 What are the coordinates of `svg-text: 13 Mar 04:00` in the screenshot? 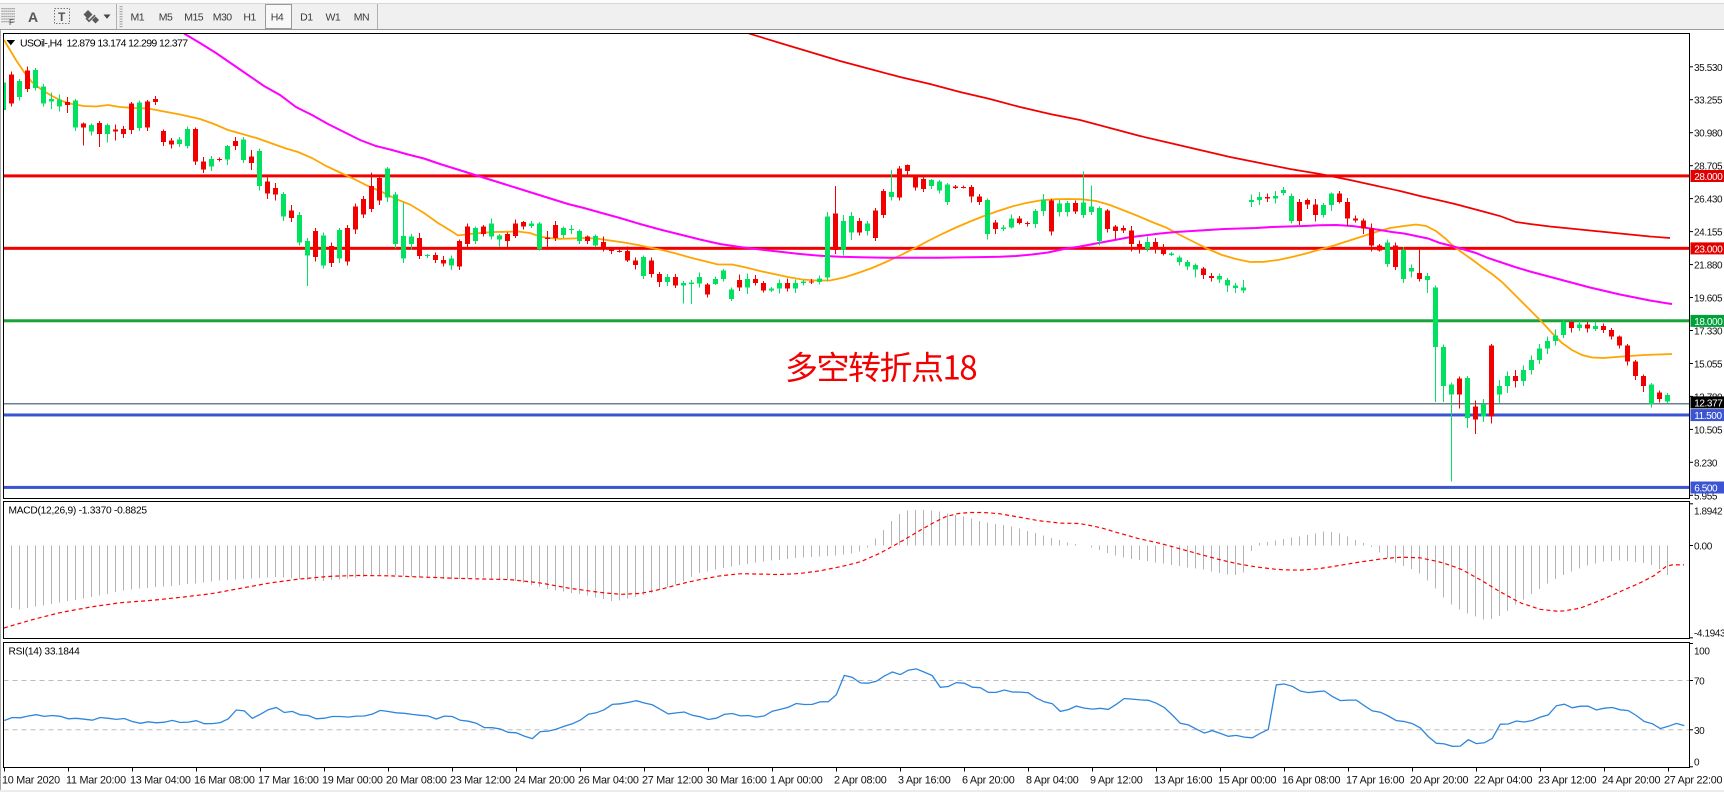 It's located at (160, 781).